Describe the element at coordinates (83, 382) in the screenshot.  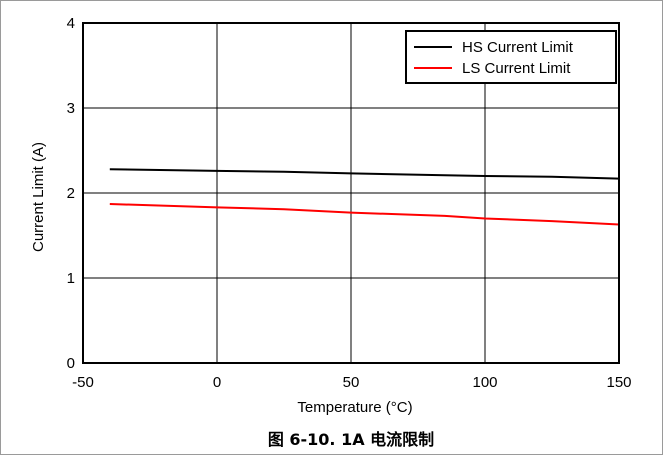
I see `x-tick-label: -50` at that location.